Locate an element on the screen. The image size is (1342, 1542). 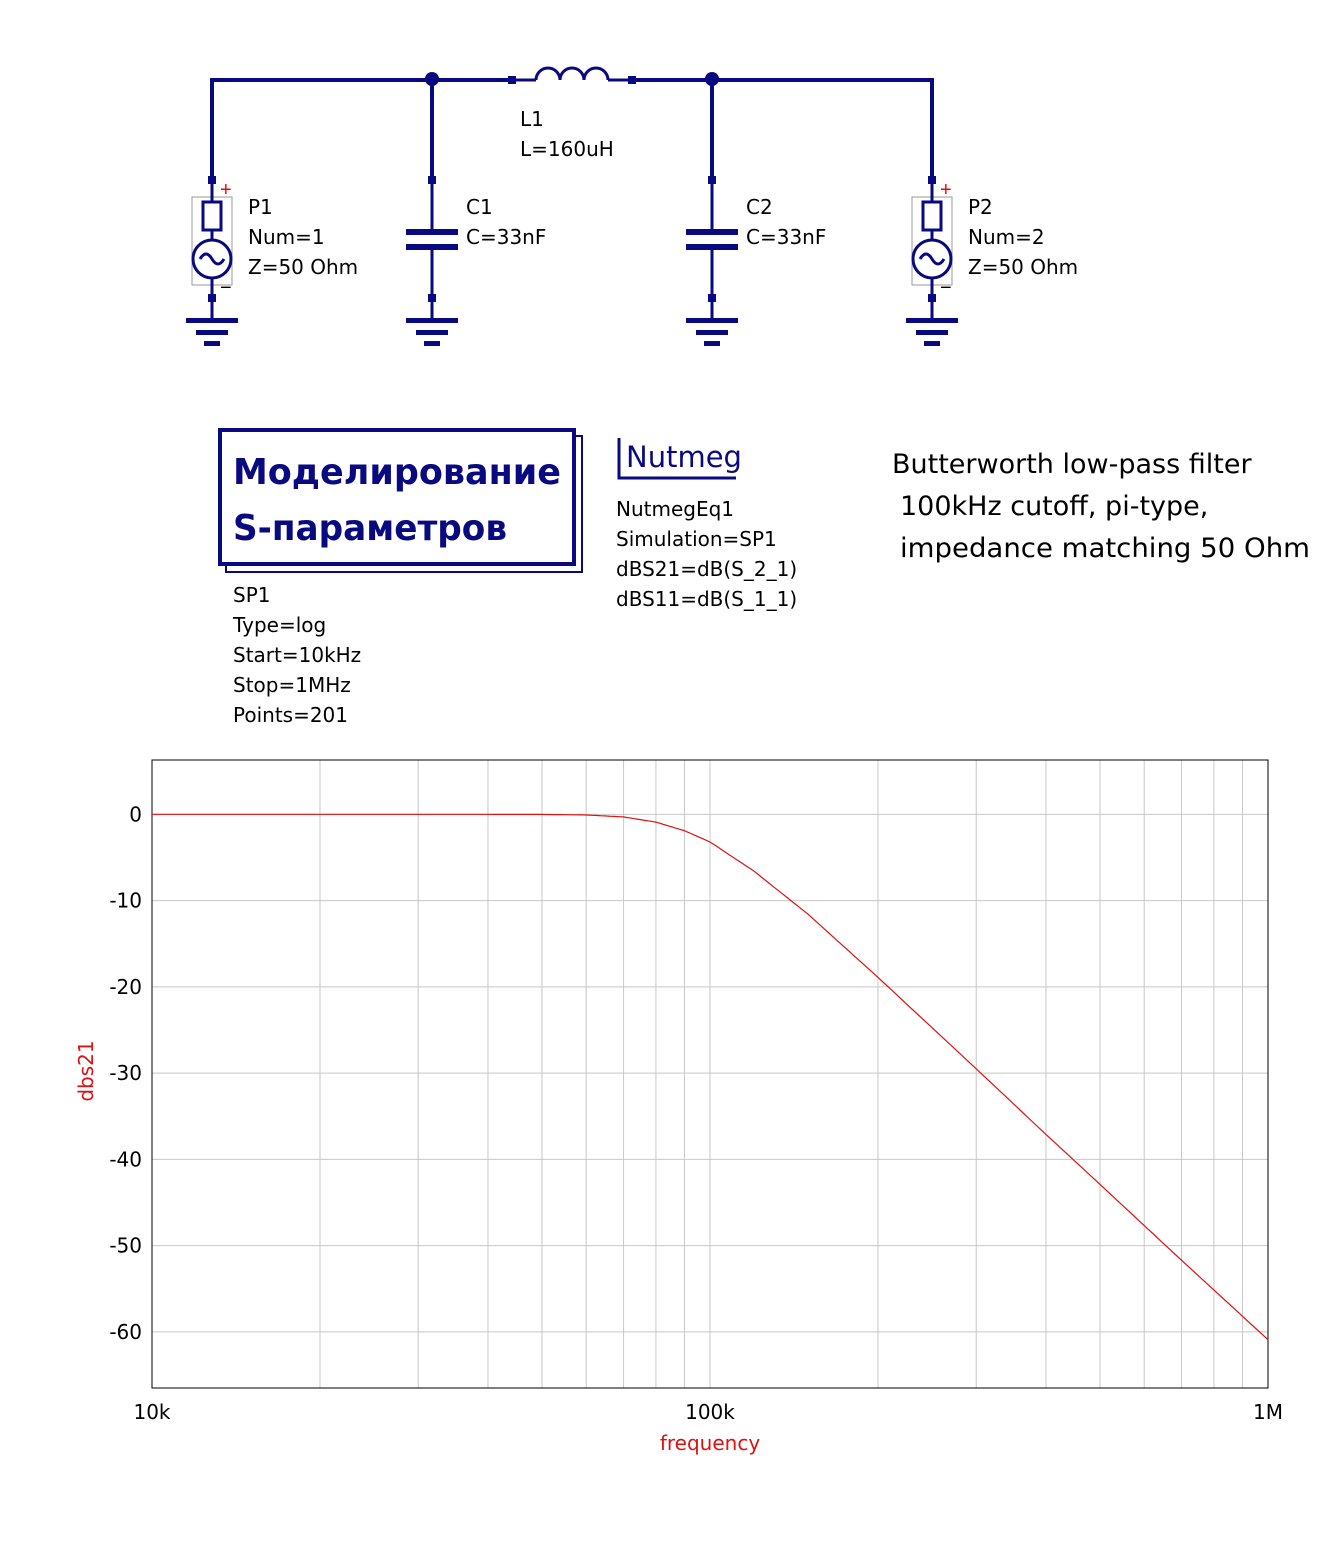
sim-title-line2: S-параметров is located at coordinates (370, 528).